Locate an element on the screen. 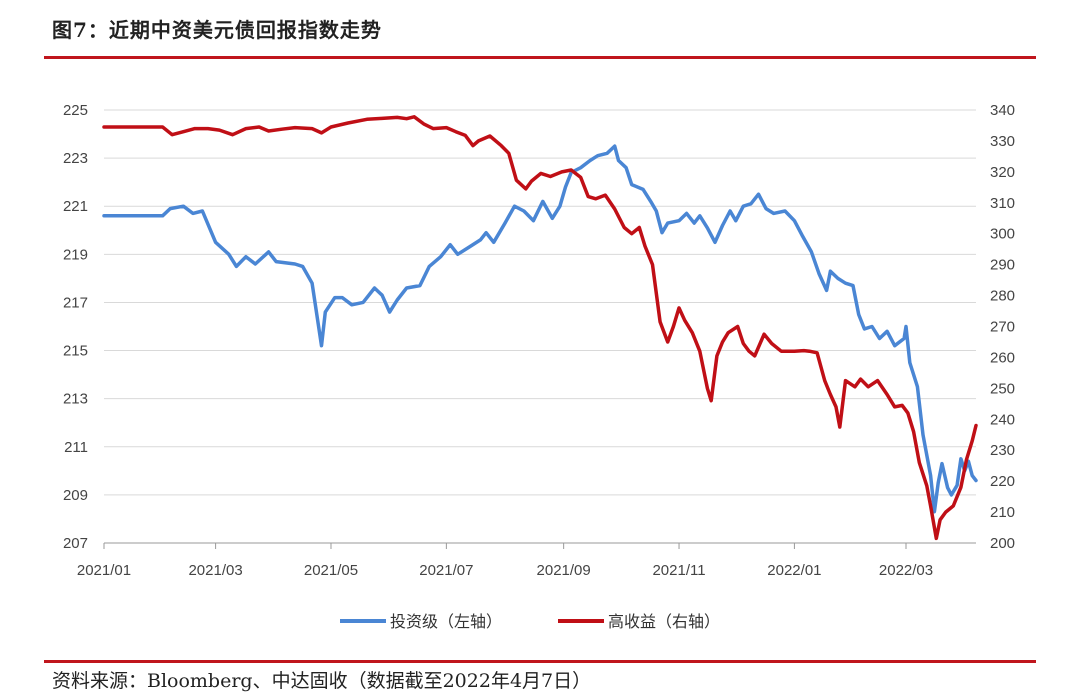 The image size is (1080, 696). bottom-rule is located at coordinates (540, 661).